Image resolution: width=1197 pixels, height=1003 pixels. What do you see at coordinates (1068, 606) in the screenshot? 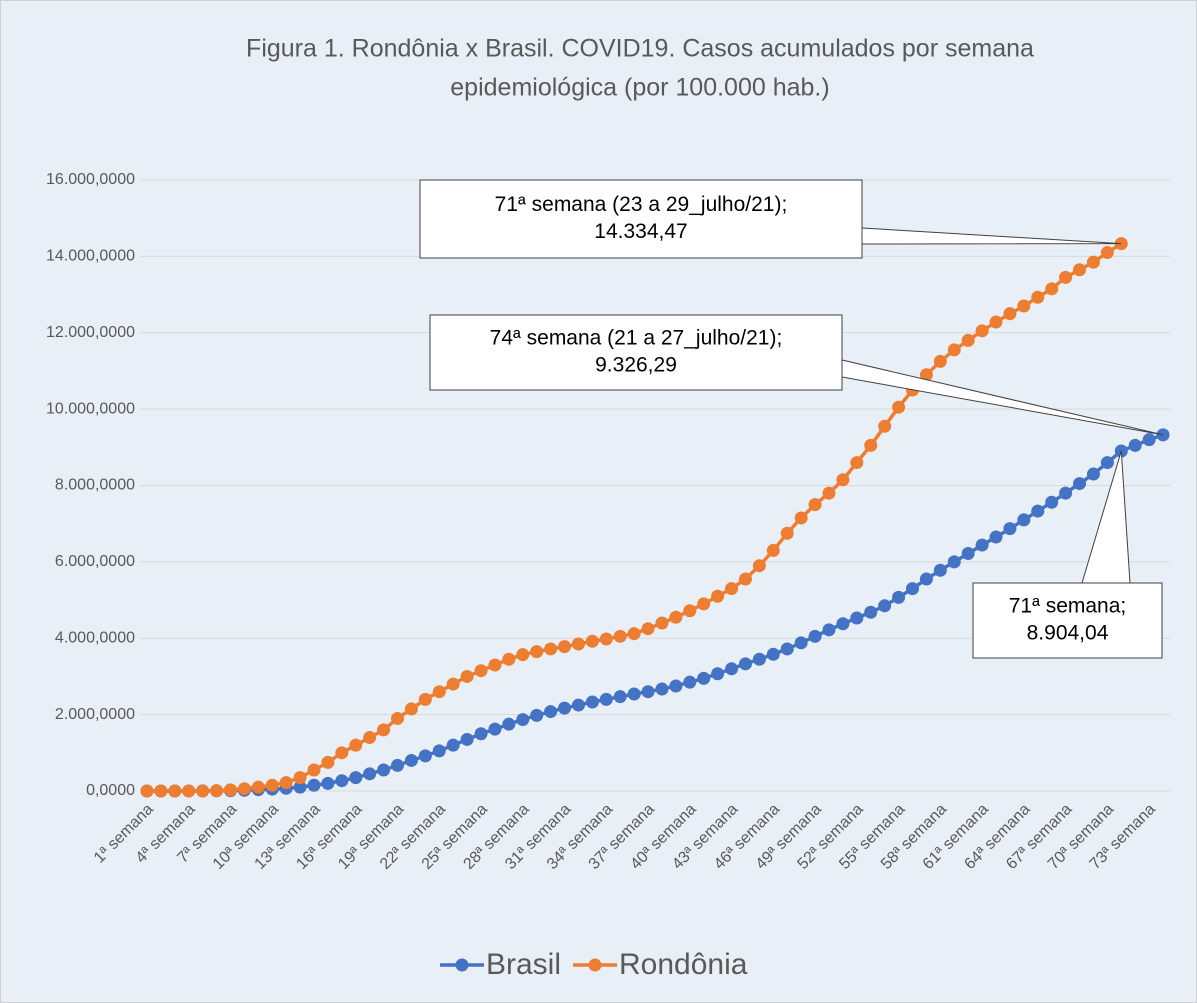
I see `callout-text: 71ª semana;` at bounding box center [1068, 606].